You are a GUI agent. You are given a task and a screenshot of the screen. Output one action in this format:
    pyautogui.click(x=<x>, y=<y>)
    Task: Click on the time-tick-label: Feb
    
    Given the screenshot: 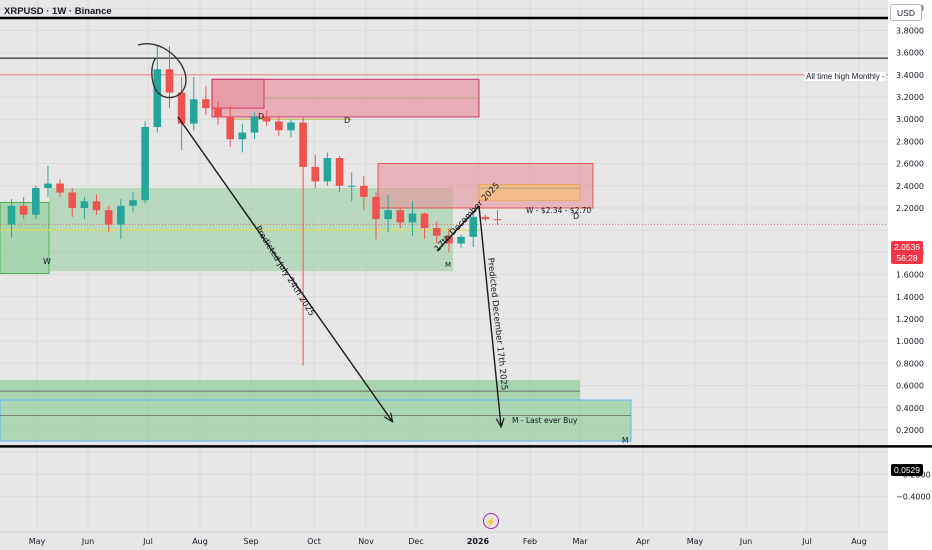 What is the action you would take?
    pyautogui.click(x=530, y=541)
    